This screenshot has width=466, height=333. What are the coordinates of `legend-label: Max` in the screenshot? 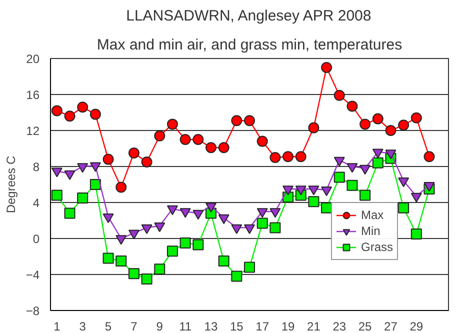 It's located at (372, 215).